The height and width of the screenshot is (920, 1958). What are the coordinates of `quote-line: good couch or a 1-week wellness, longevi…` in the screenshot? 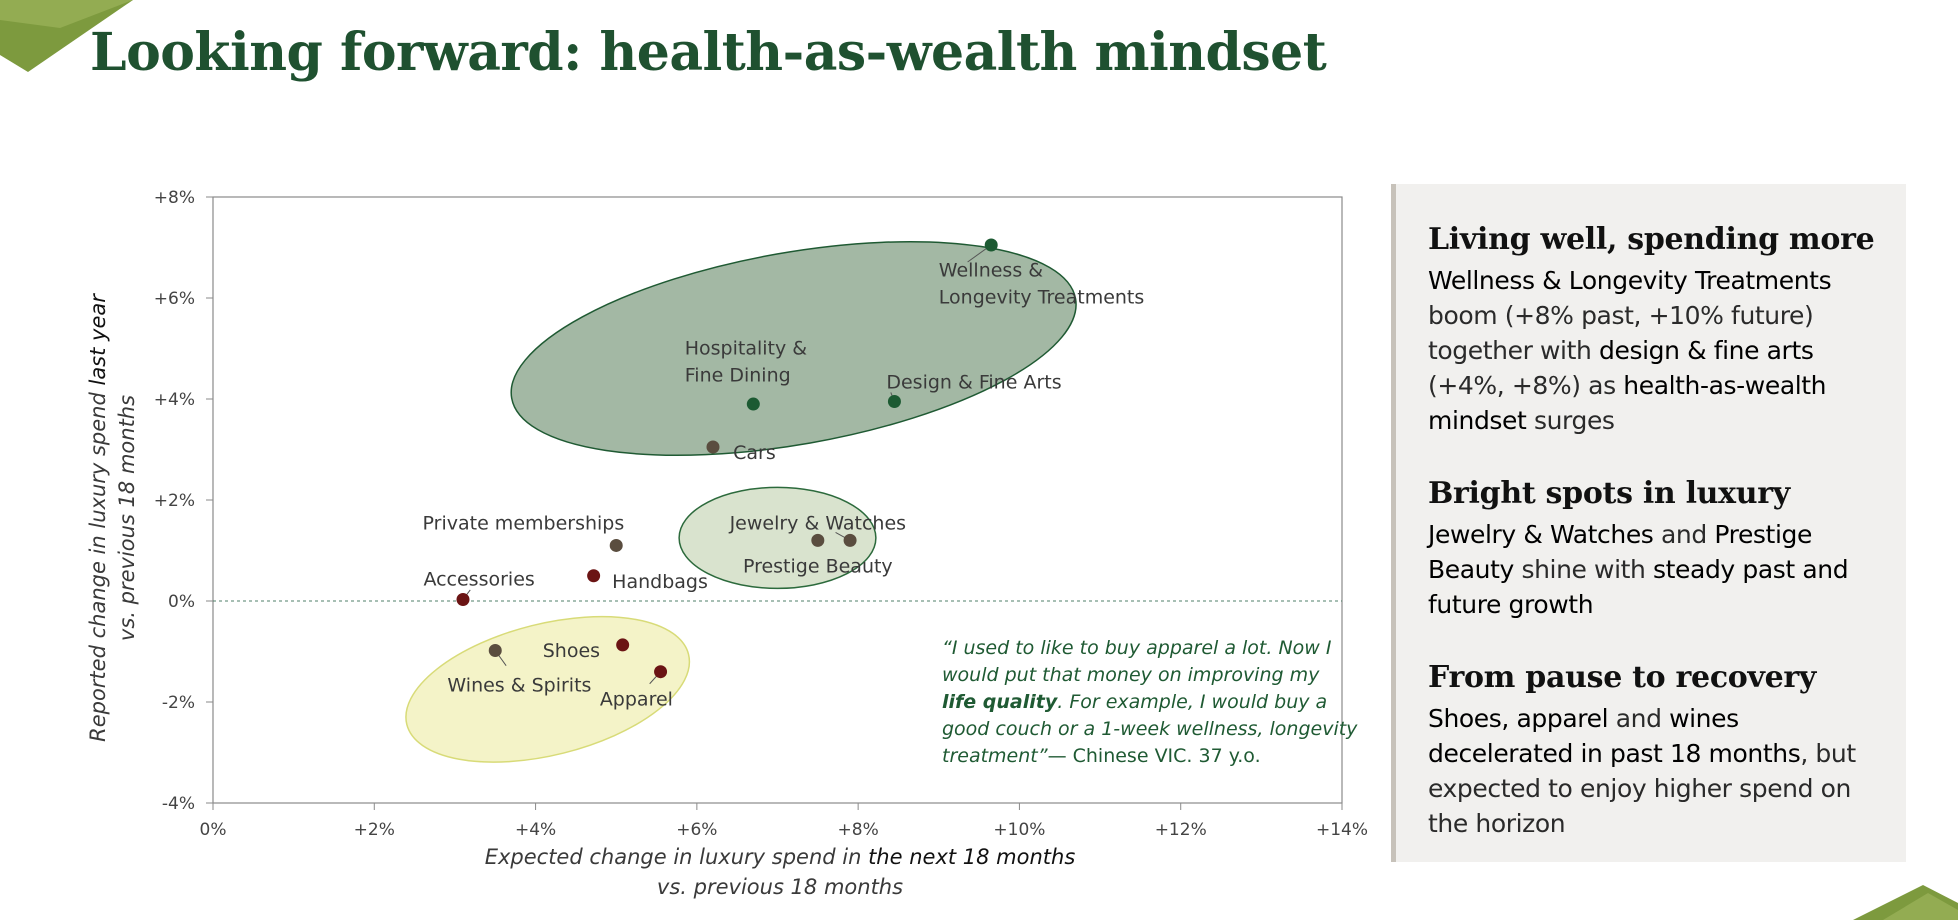 It's located at (1150, 729).